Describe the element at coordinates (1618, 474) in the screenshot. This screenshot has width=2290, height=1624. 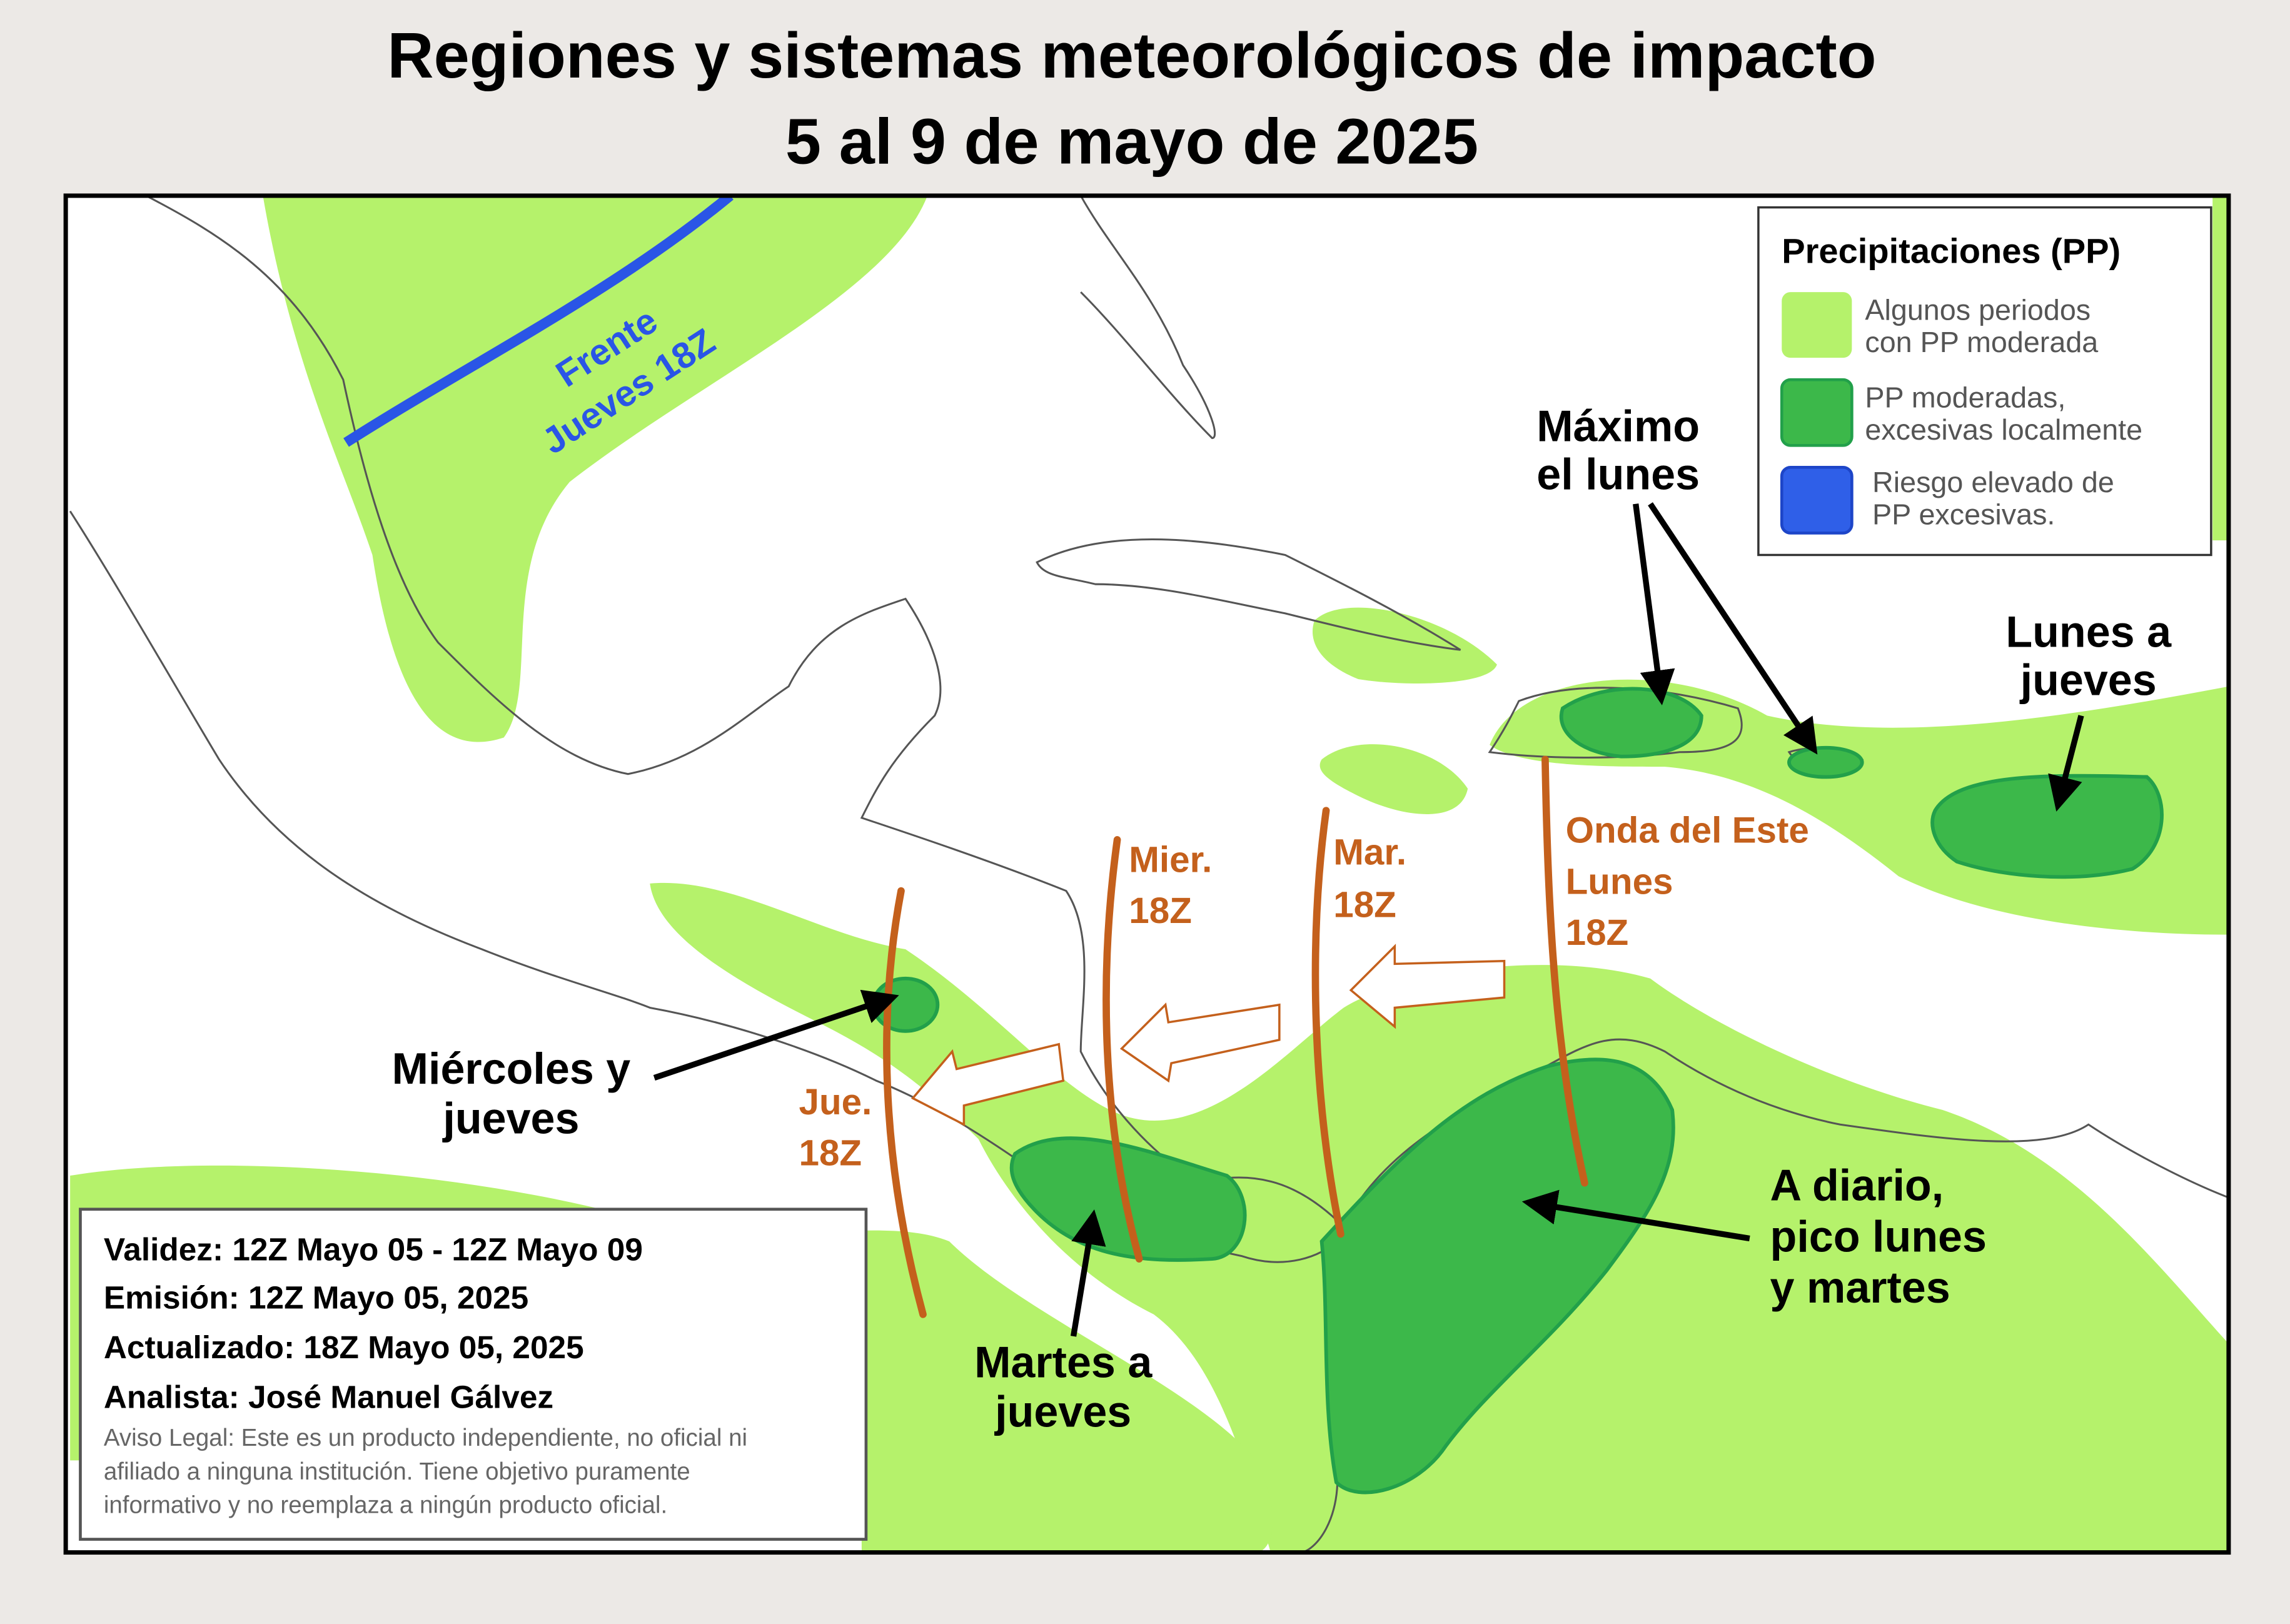
I see `annotation: el lunes` at that location.